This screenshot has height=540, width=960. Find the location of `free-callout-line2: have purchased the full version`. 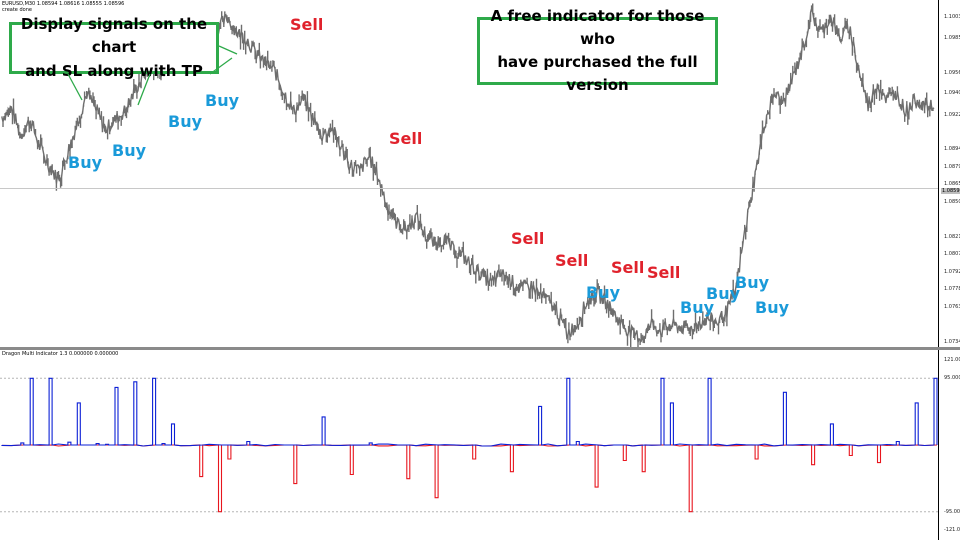

free-callout-line2: have purchased the full version is located at coordinates (597, 74).